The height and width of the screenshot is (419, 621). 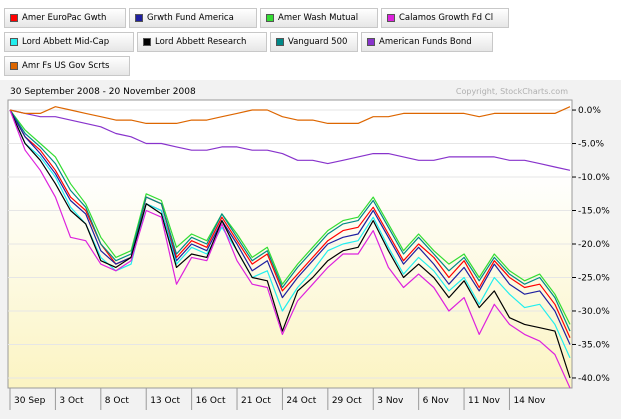 I want to click on legend-label: American Funds Bond, so click(x=425, y=42).